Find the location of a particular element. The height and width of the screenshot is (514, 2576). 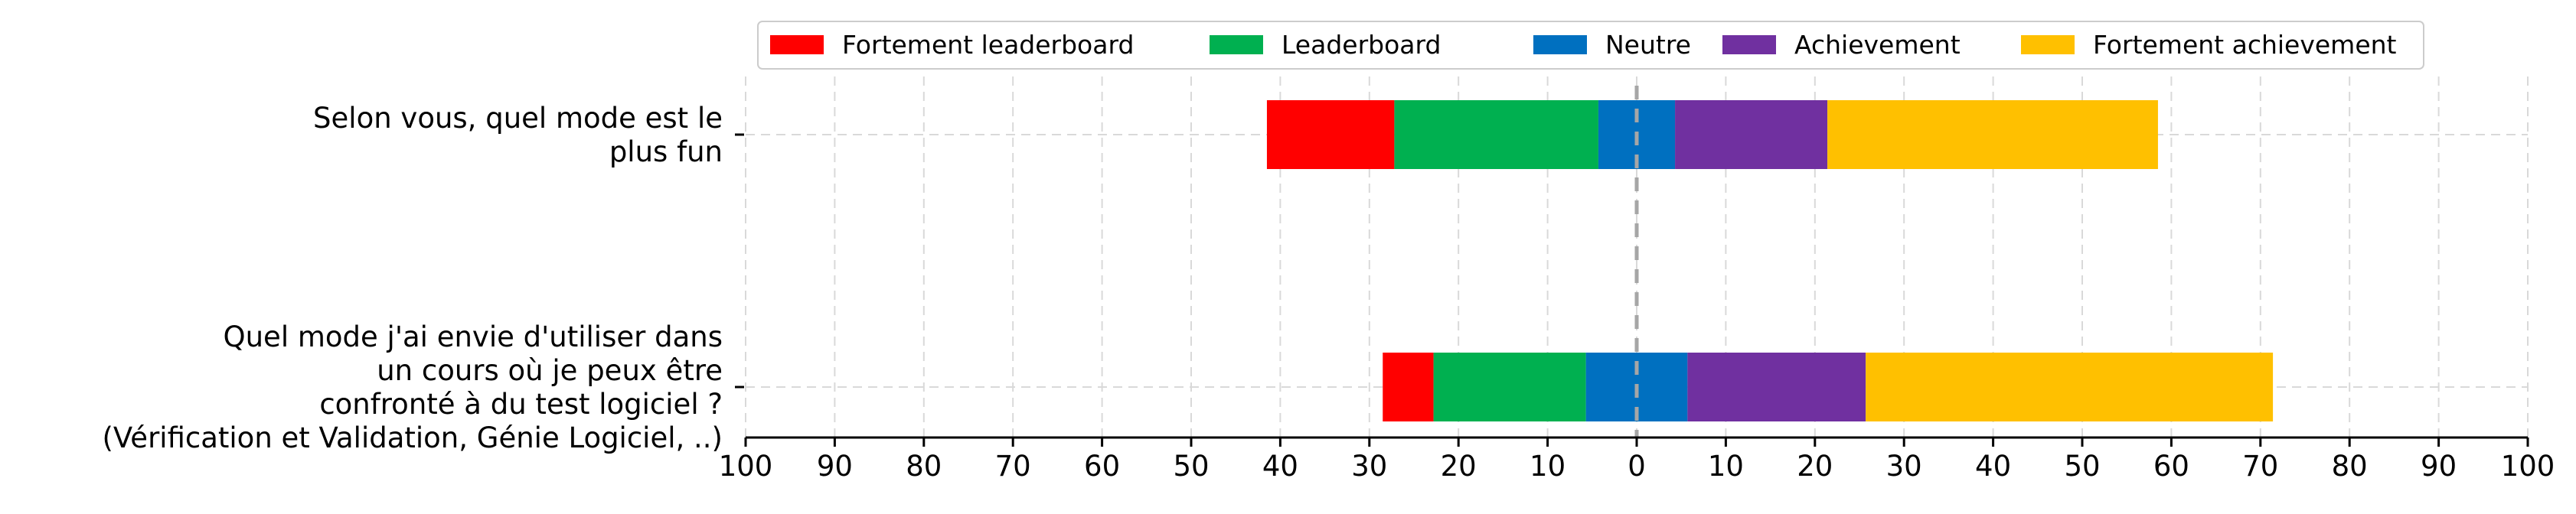

legend-label: Neutre is located at coordinates (1648, 45).